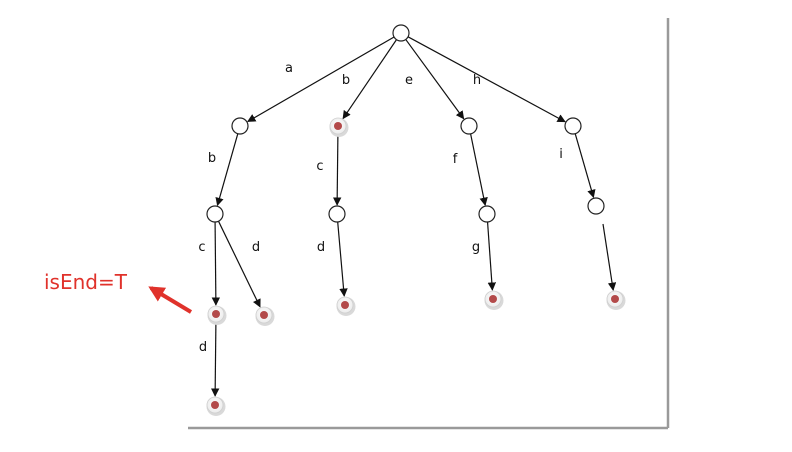 Image resolution: width=792 pixels, height=452 pixels. I want to click on edge-label-a-ab: b, so click(212, 158).